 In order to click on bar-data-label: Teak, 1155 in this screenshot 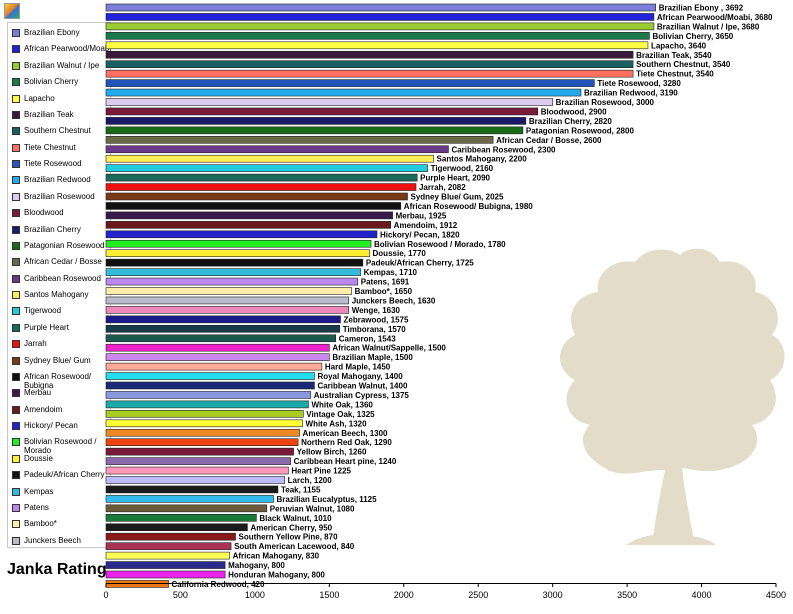, I will do `click(301, 489)`.